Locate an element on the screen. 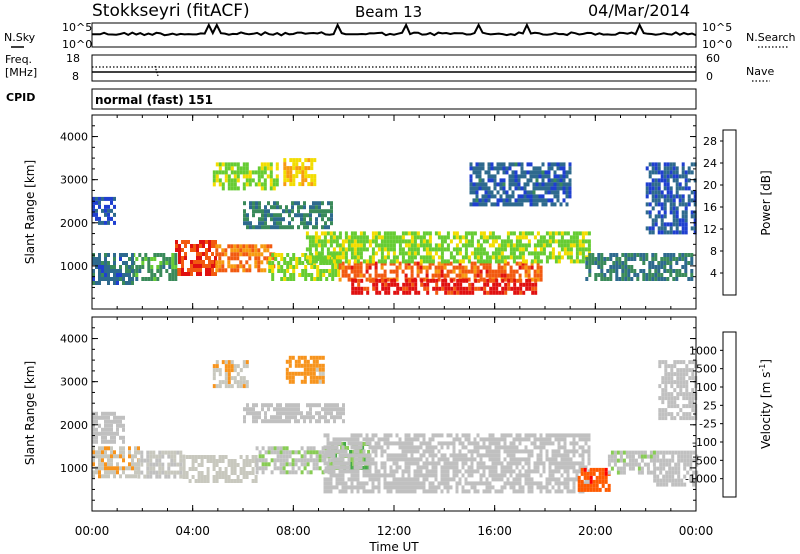 The height and width of the screenshot is (554, 800). y-tick-label: 1000 is located at coordinates (74, 266).